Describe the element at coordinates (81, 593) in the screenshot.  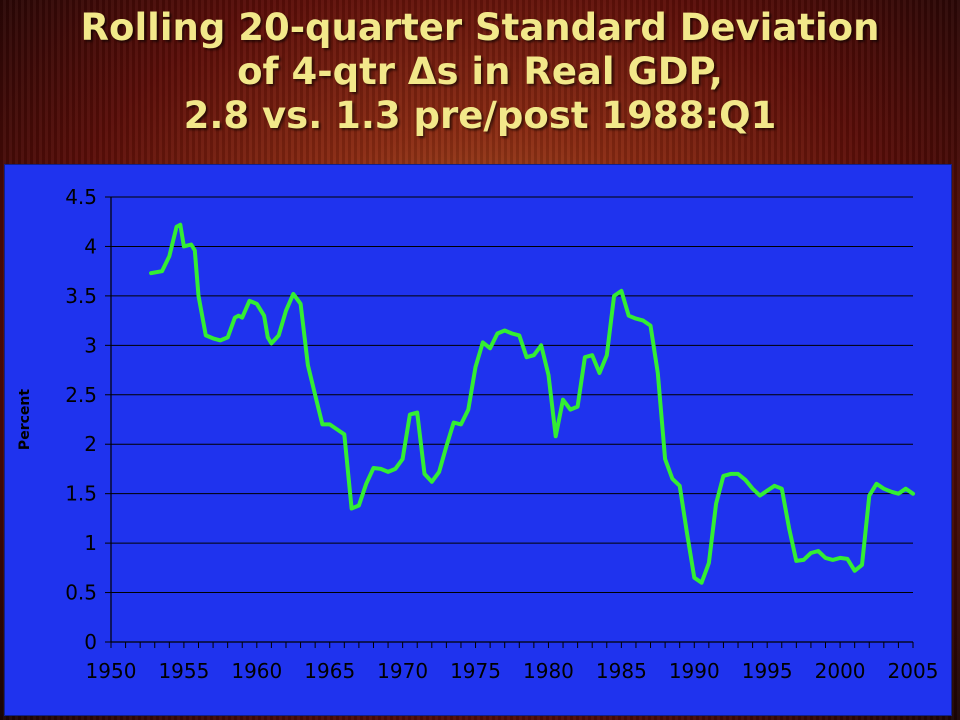
I see `y-tick-label-0.5: 0.5` at that location.